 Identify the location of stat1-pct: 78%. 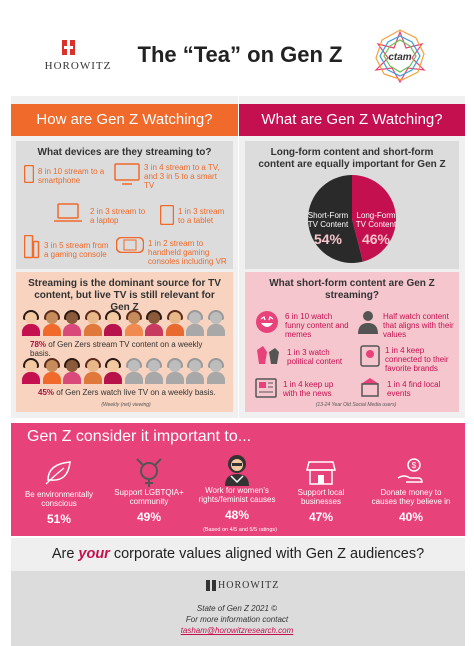
(38, 344).